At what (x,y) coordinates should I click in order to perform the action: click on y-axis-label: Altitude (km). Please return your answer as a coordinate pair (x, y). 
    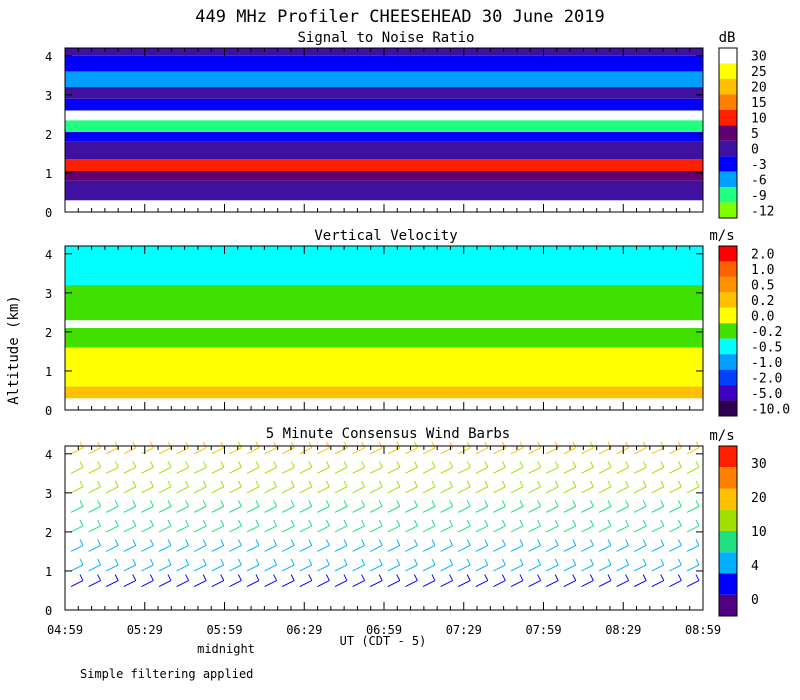
    Looking at the image, I should click on (14, 350).